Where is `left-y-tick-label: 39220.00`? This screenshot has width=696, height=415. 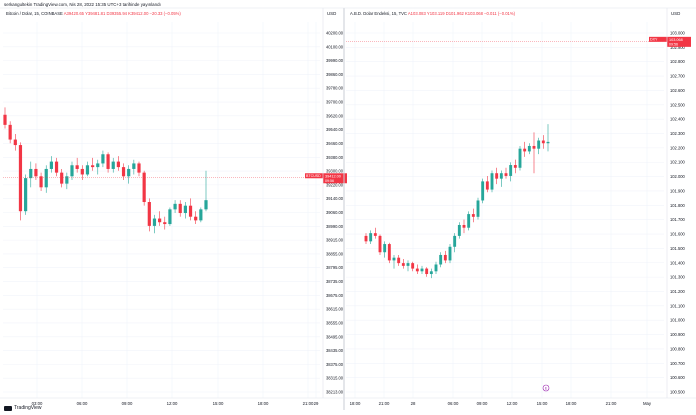
left-y-tick-label: 39220.00 is located at coordinates (335, 184).